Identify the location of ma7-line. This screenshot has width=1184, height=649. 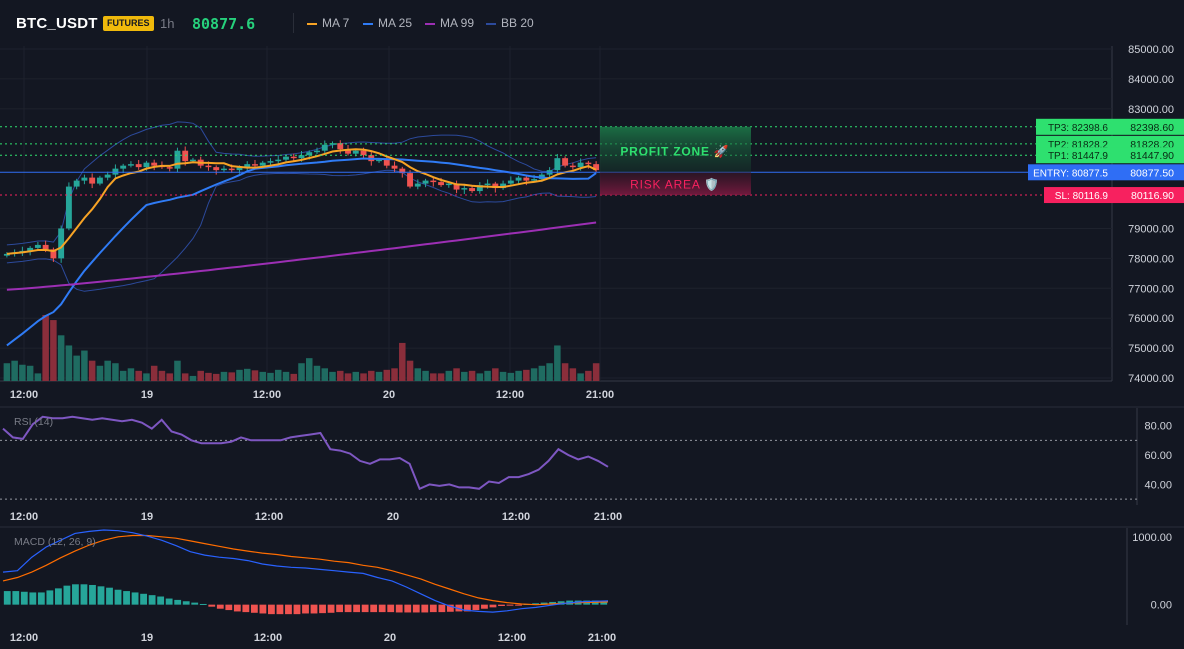
(301, 201).